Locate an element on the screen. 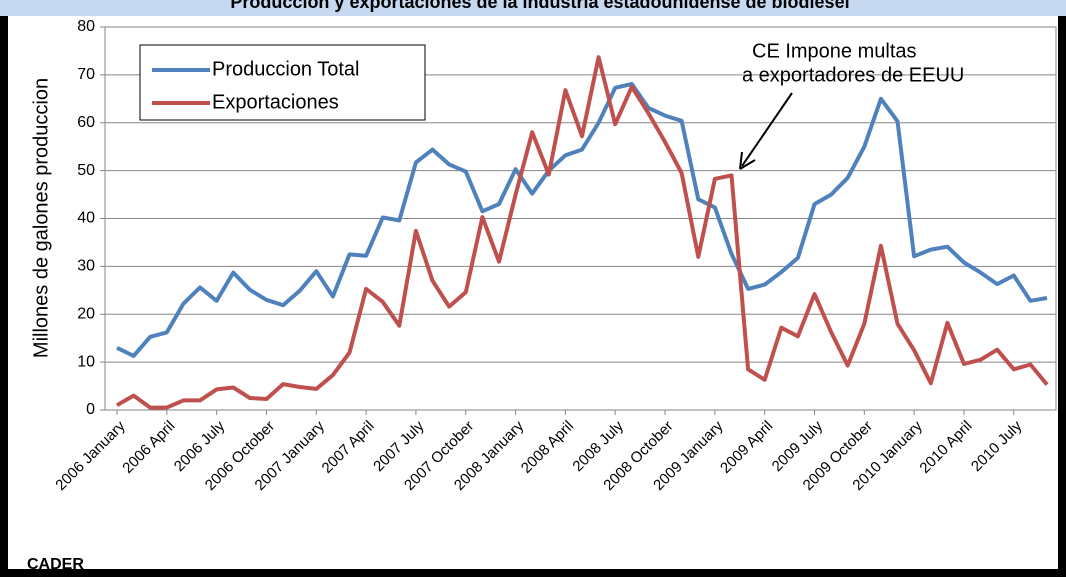 Image resolution: width=1066 pixels, height=577 pixels. title-bar is located at coordinates (533, 8).